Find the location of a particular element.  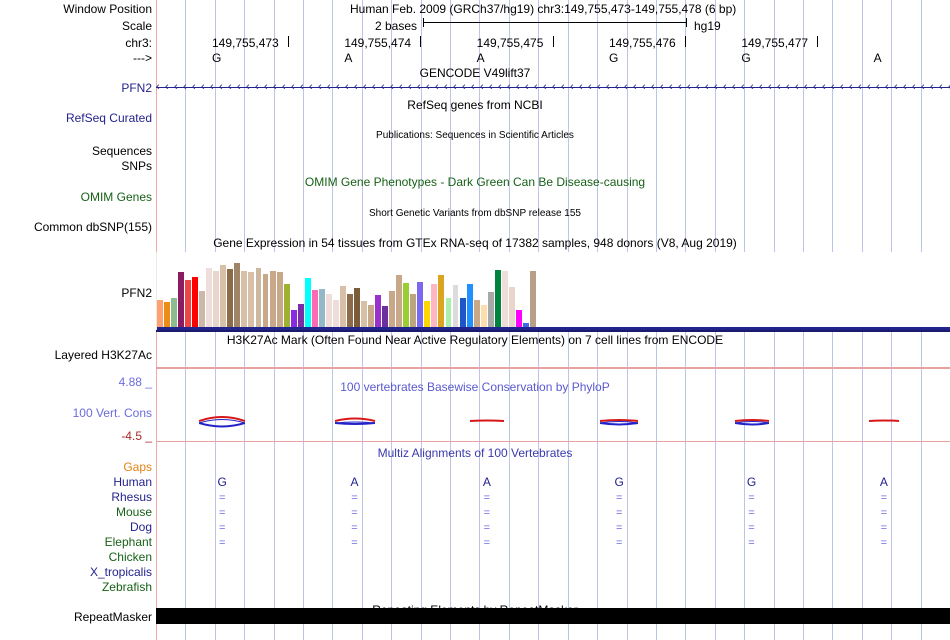

sidebar-item-mouse: Mouse is located at coordinates (133, 512).